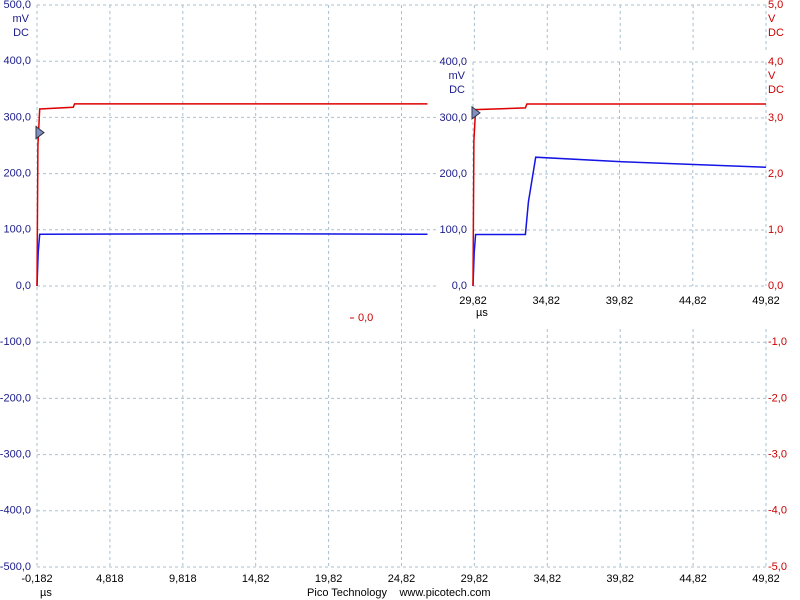  Describe the element at coordinates (402, 579) in the screenshot. I see `x-tick-label: 24,82` at that location.